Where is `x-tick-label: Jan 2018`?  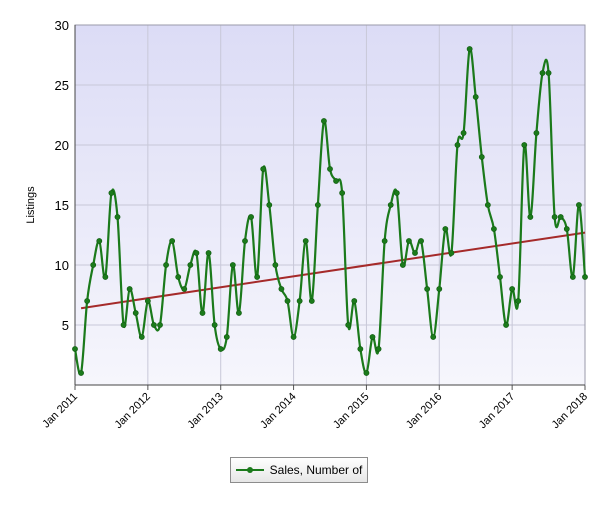
x-tick-label: Jan 2018 is located at coordinates (570, 411).